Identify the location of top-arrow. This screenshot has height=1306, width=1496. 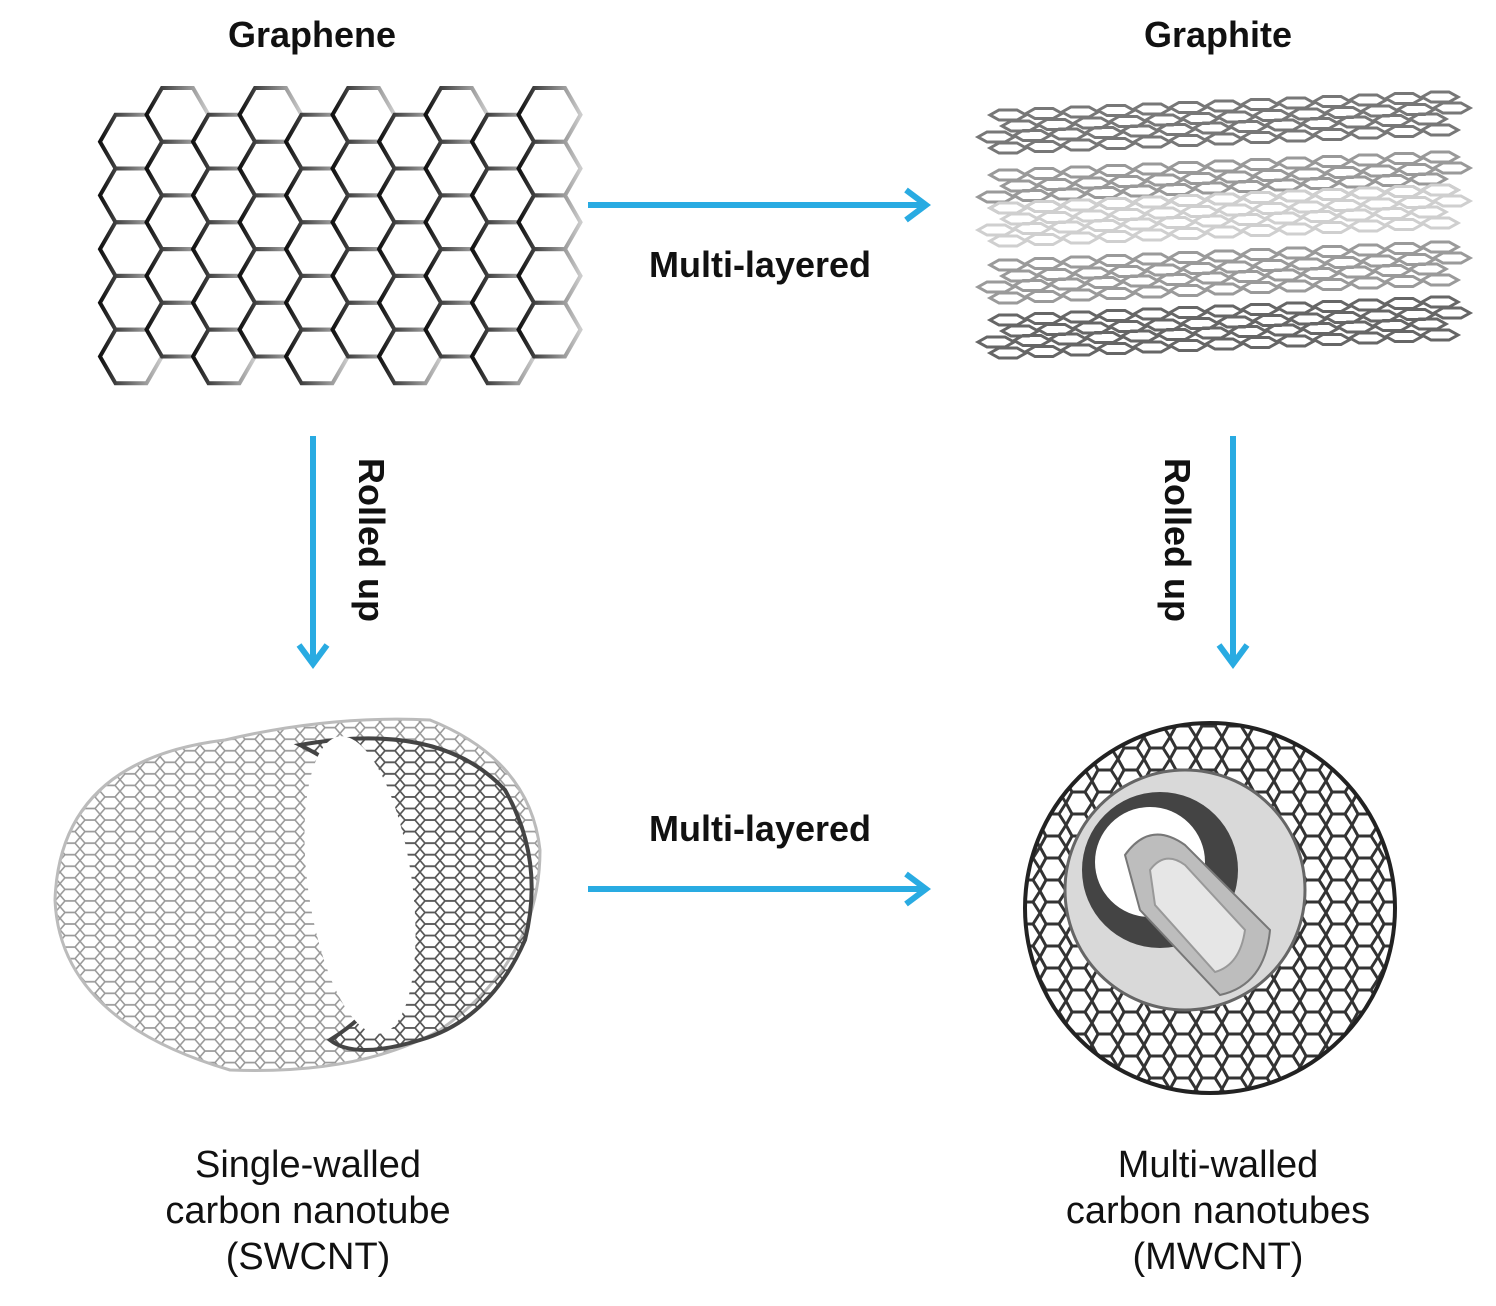
(759, 205).